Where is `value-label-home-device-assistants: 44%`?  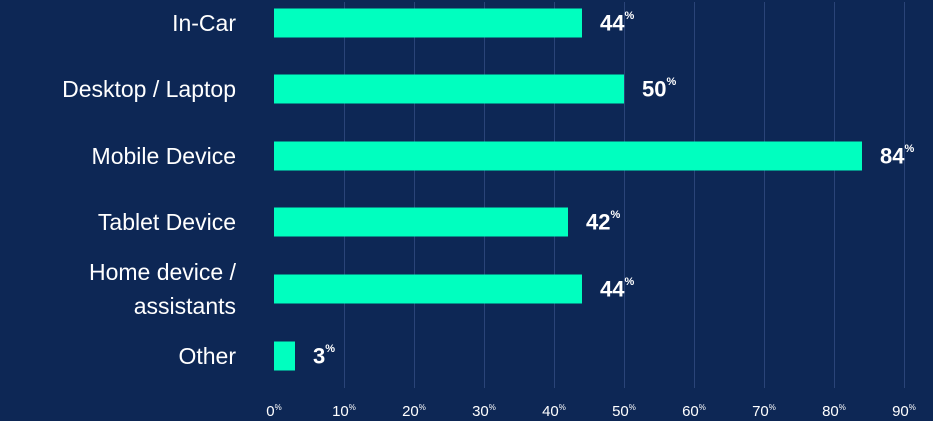
value-label-home-device-assistants: 44% is located at coordinates (617, 289).